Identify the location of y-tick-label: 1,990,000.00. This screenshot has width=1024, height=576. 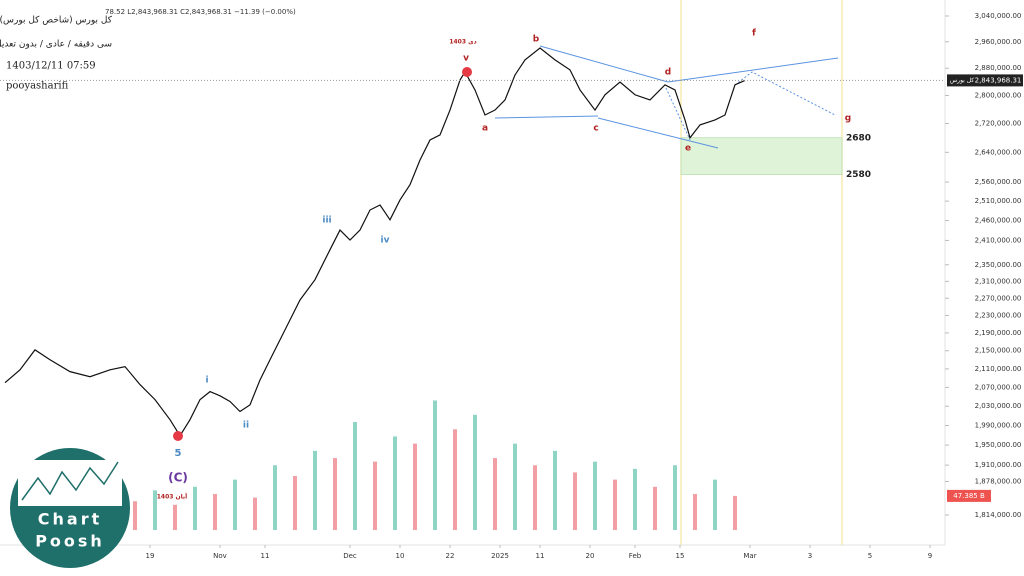
(998, 425).